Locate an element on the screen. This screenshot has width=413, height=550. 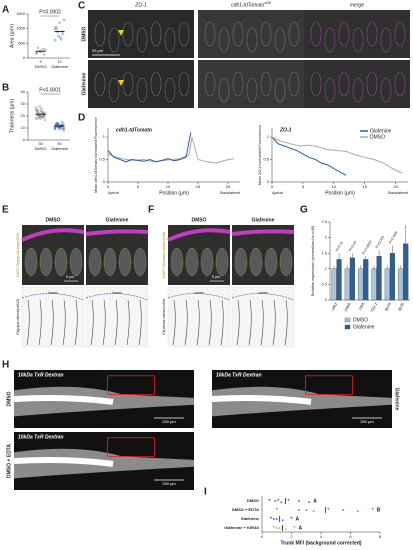
y-tick-label: 20 is located at coordinates (23, 115).